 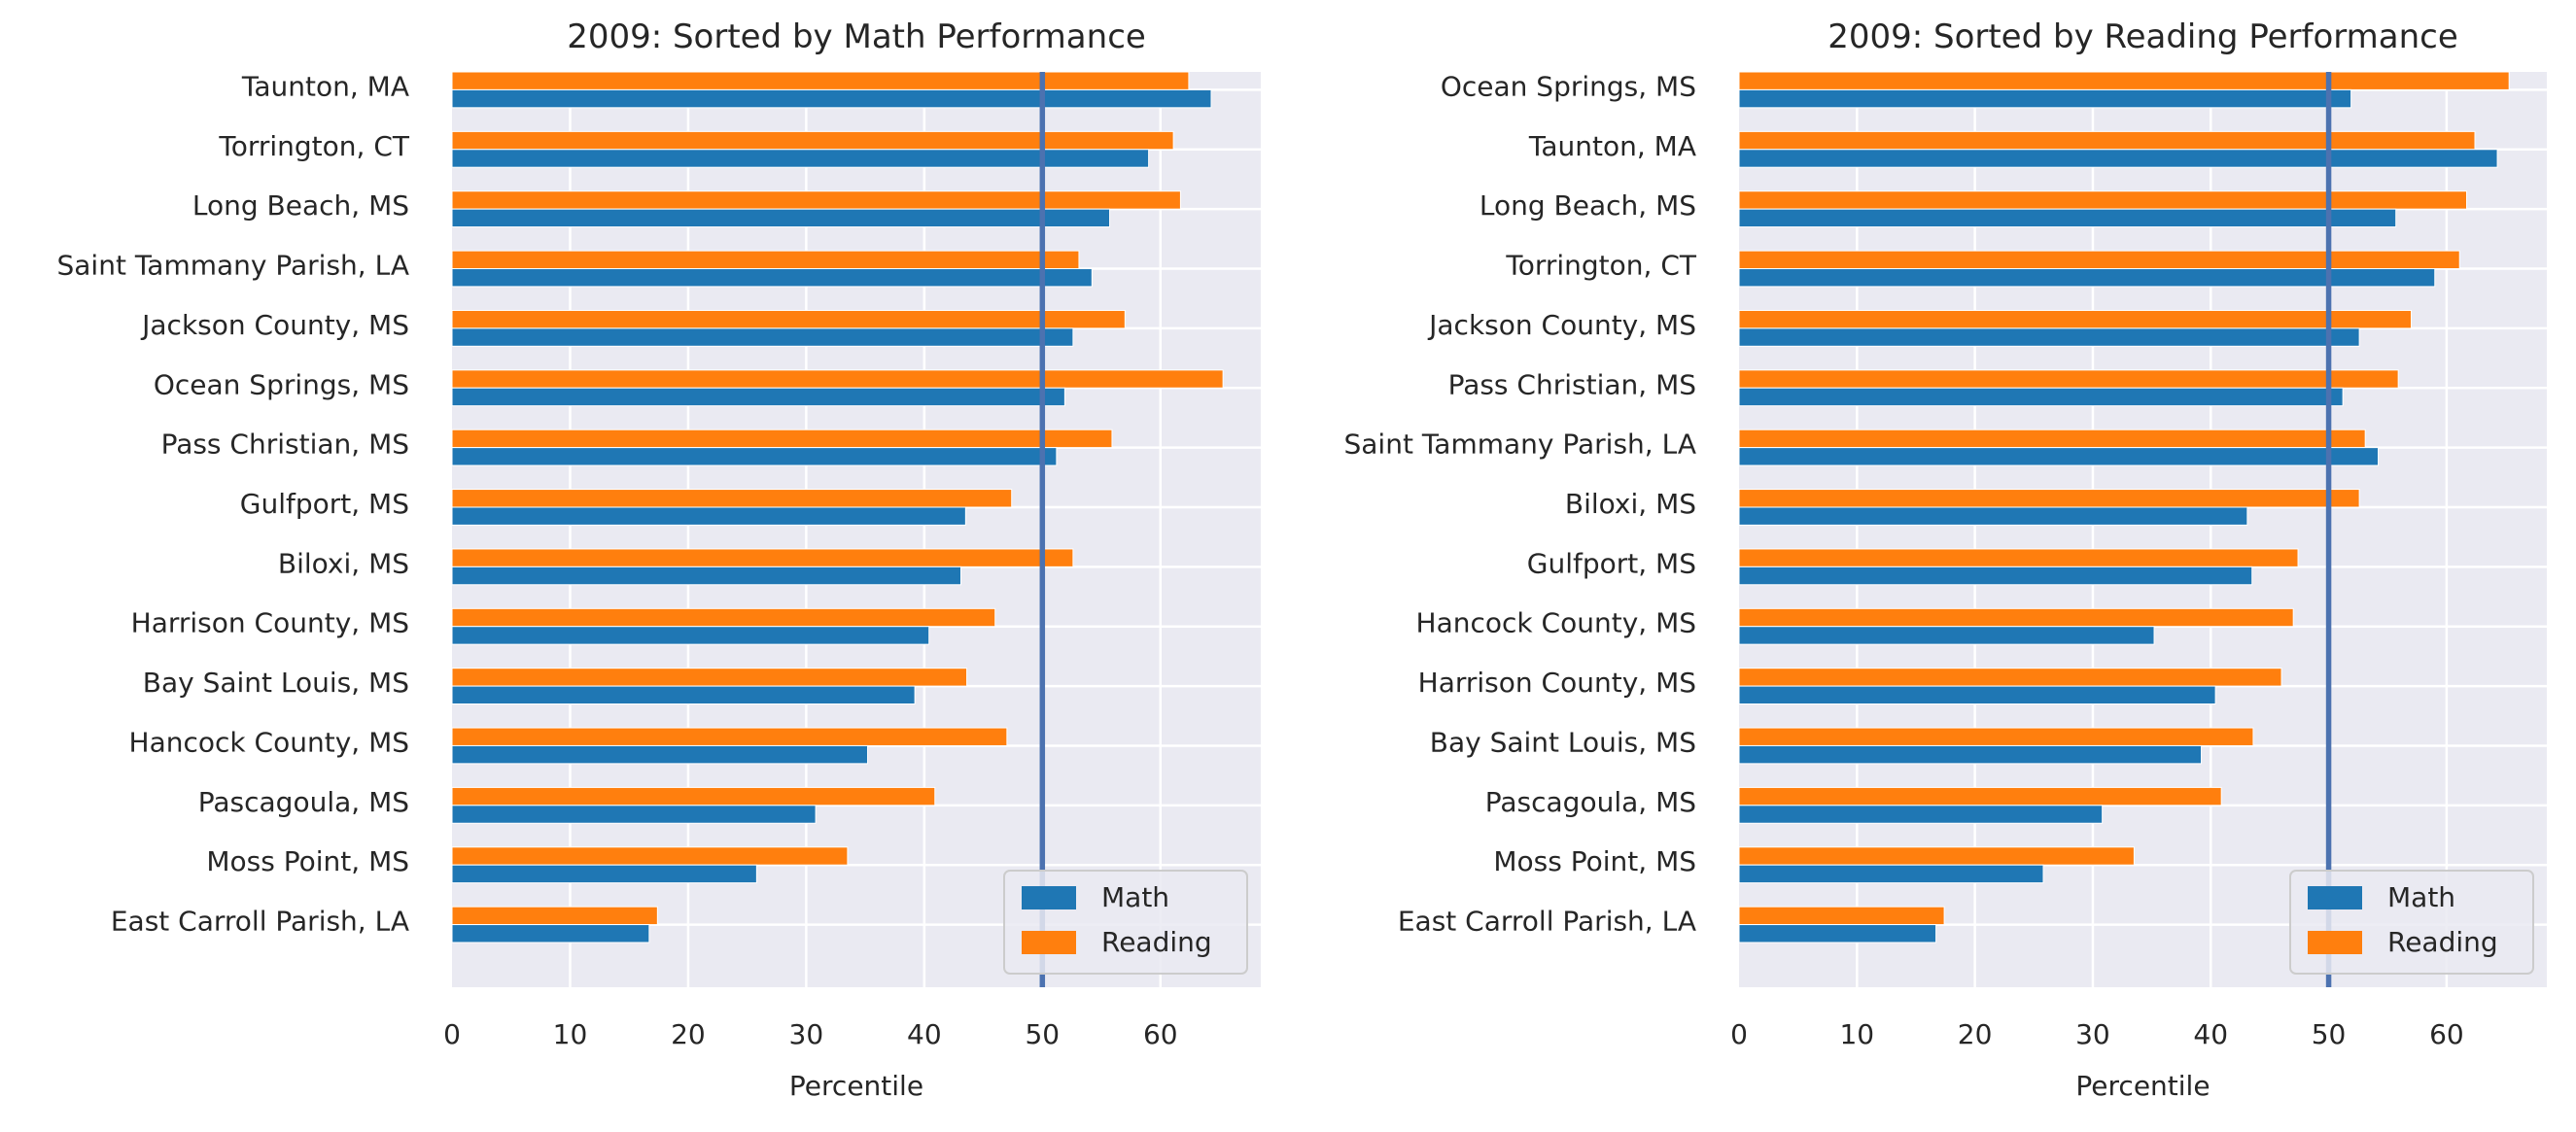 I want to click on chart-title: 2009: Sorted by Math Performance, so click(x=856, y=36).